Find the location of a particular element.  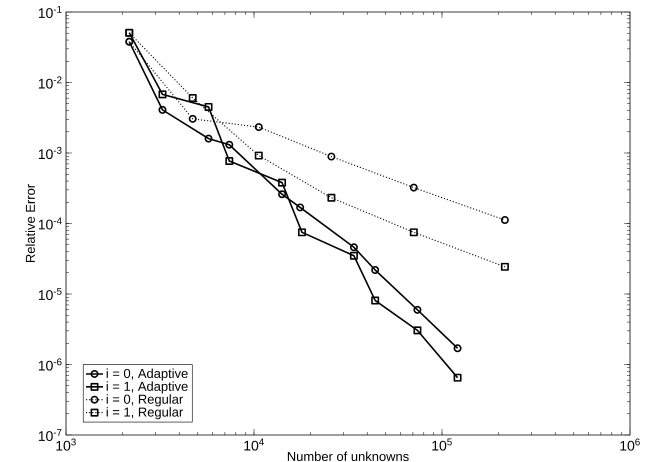

y-tick-label: 10$^{-1}$ is located at coordinates (50, 12).